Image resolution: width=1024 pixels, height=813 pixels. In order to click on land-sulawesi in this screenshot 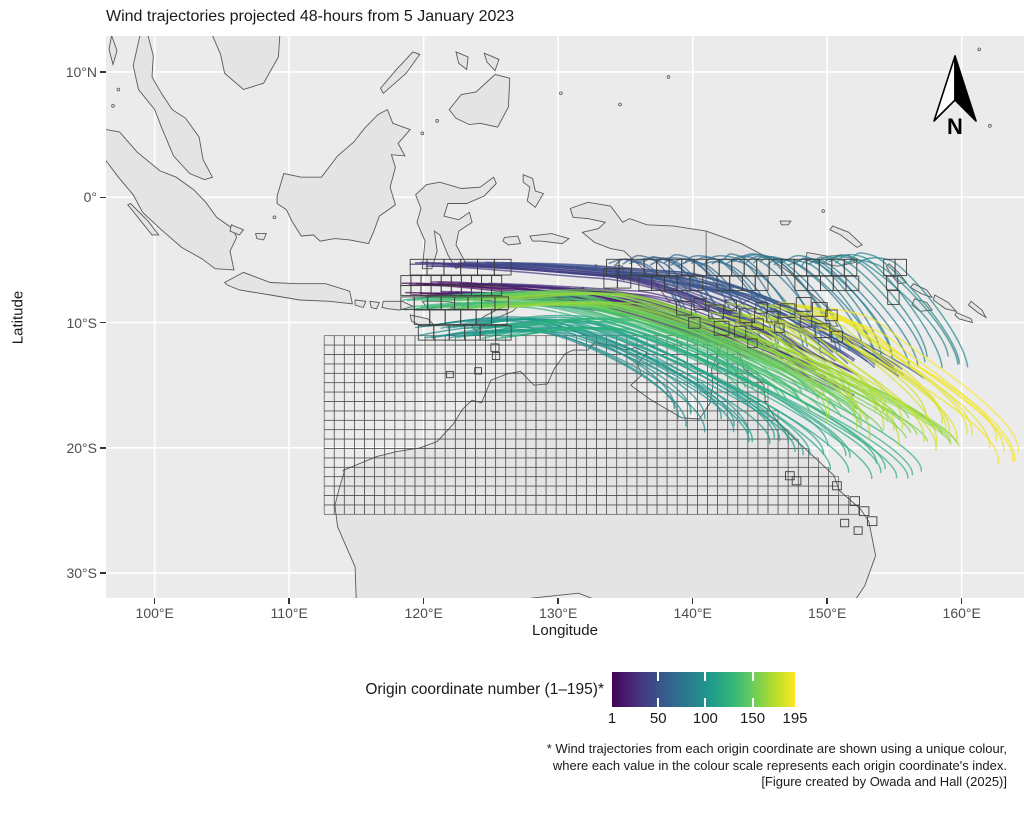, I will do `click(456, 223)`.